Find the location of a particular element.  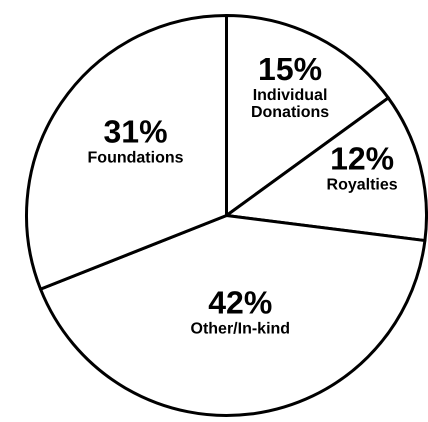

data-label: 15% is located at coordinates (290, 68).